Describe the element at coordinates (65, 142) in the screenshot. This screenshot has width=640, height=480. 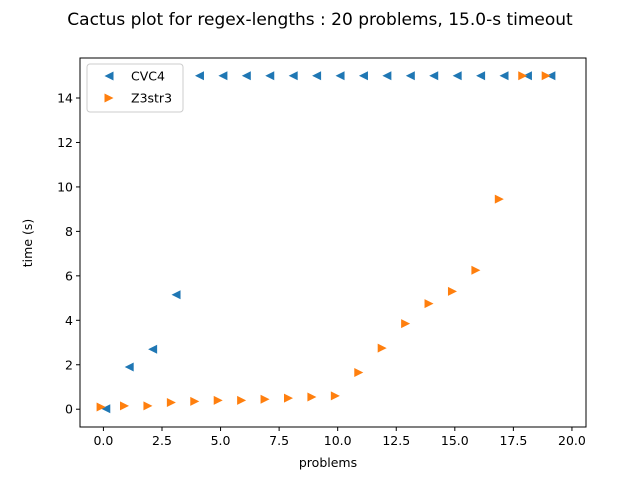
I see `y-tick-label: 12` at that location.